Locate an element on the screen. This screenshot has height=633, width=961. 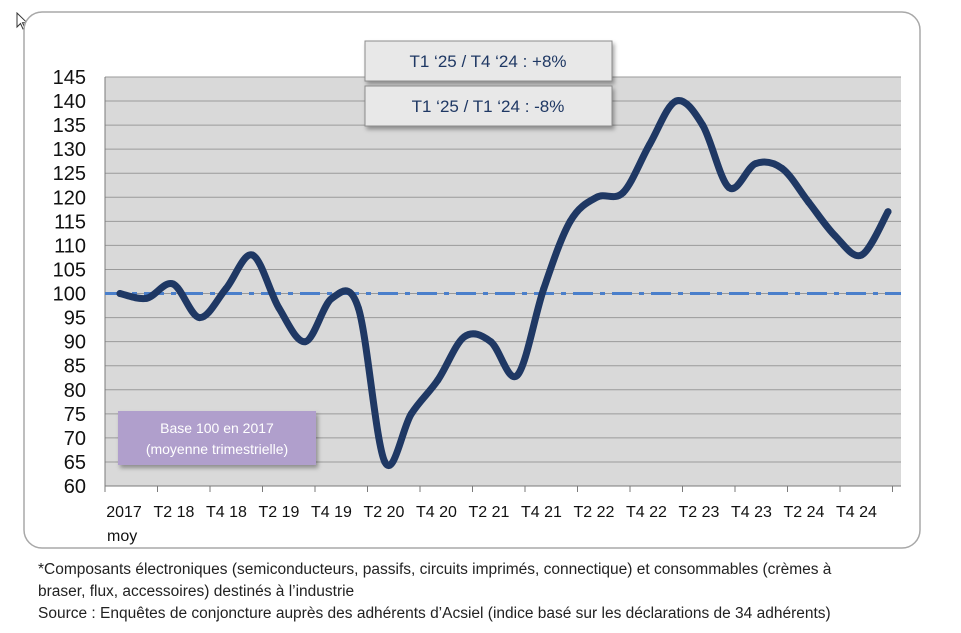
y-tick-label: 85 is located at coordinates (75, 367).